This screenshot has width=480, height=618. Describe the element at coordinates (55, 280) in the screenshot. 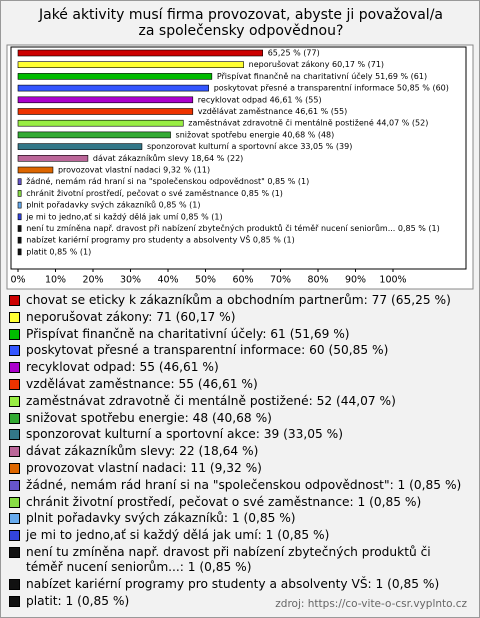

I see `x-tick-label: 10%` at that location.